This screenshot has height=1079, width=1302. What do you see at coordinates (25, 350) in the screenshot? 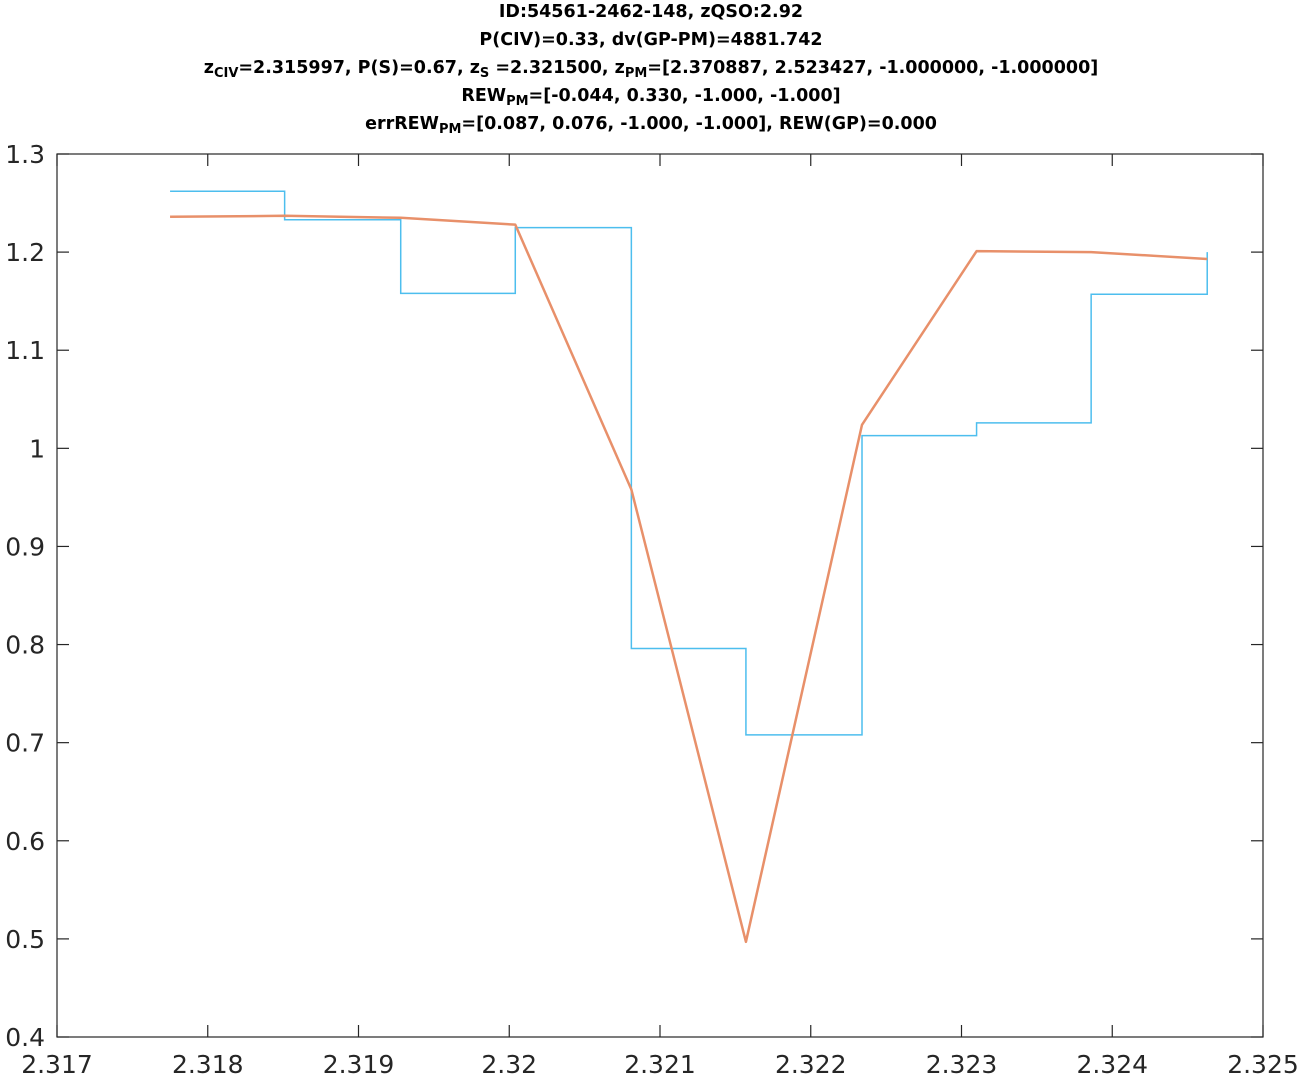
I see `y-tick-label: 1.1` at bounding box center [25, 350].